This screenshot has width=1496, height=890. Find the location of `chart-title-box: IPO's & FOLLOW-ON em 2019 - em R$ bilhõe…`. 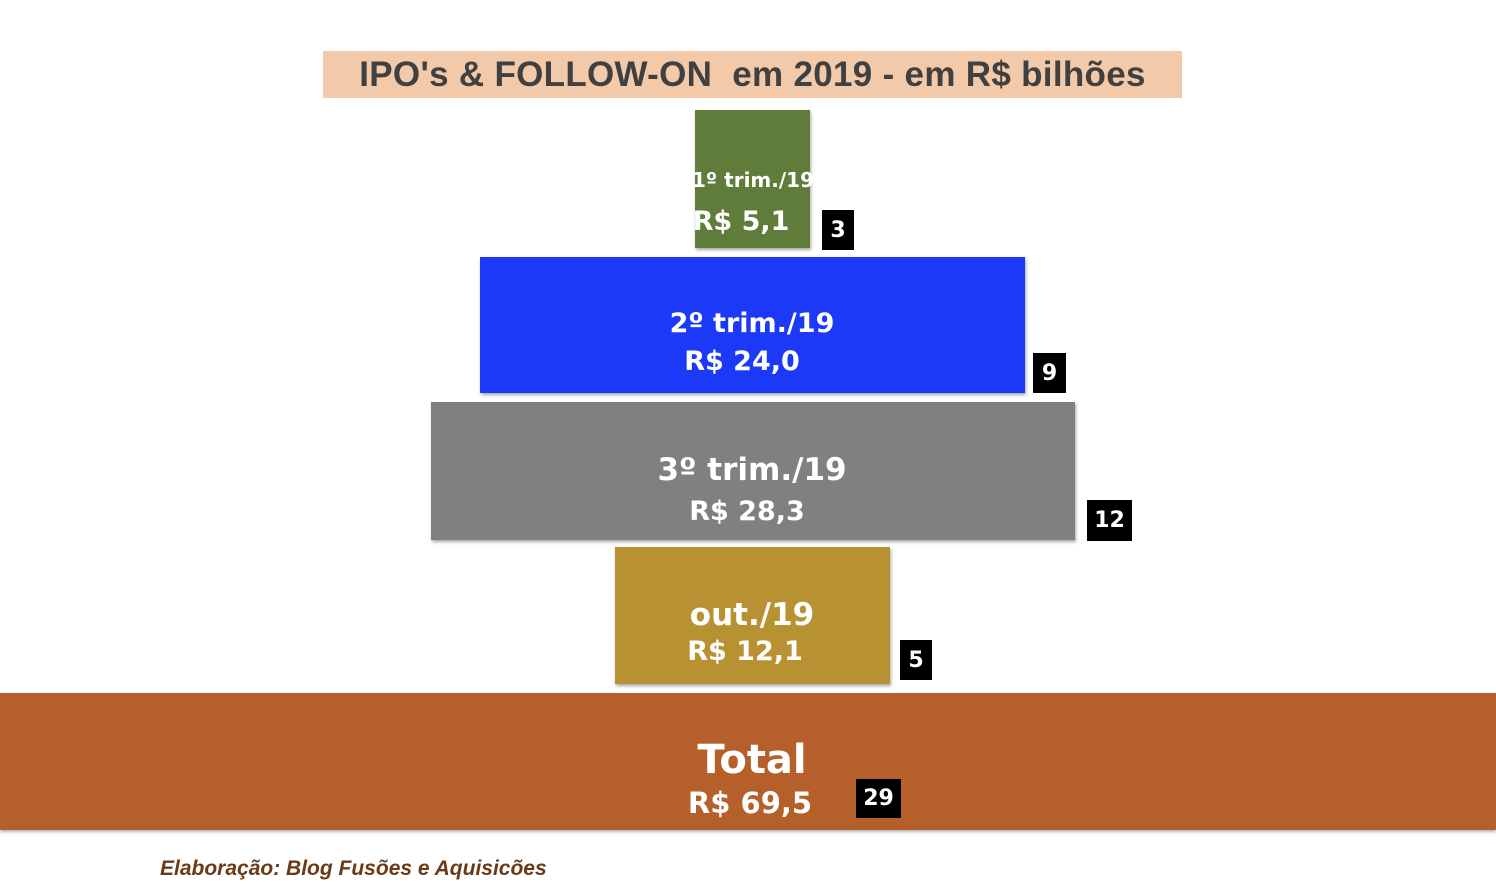

chart-title-box: IPO's & FOLLOW-ON em 2019 - em R$ bilhõe… is located at coordinates (752, 74).